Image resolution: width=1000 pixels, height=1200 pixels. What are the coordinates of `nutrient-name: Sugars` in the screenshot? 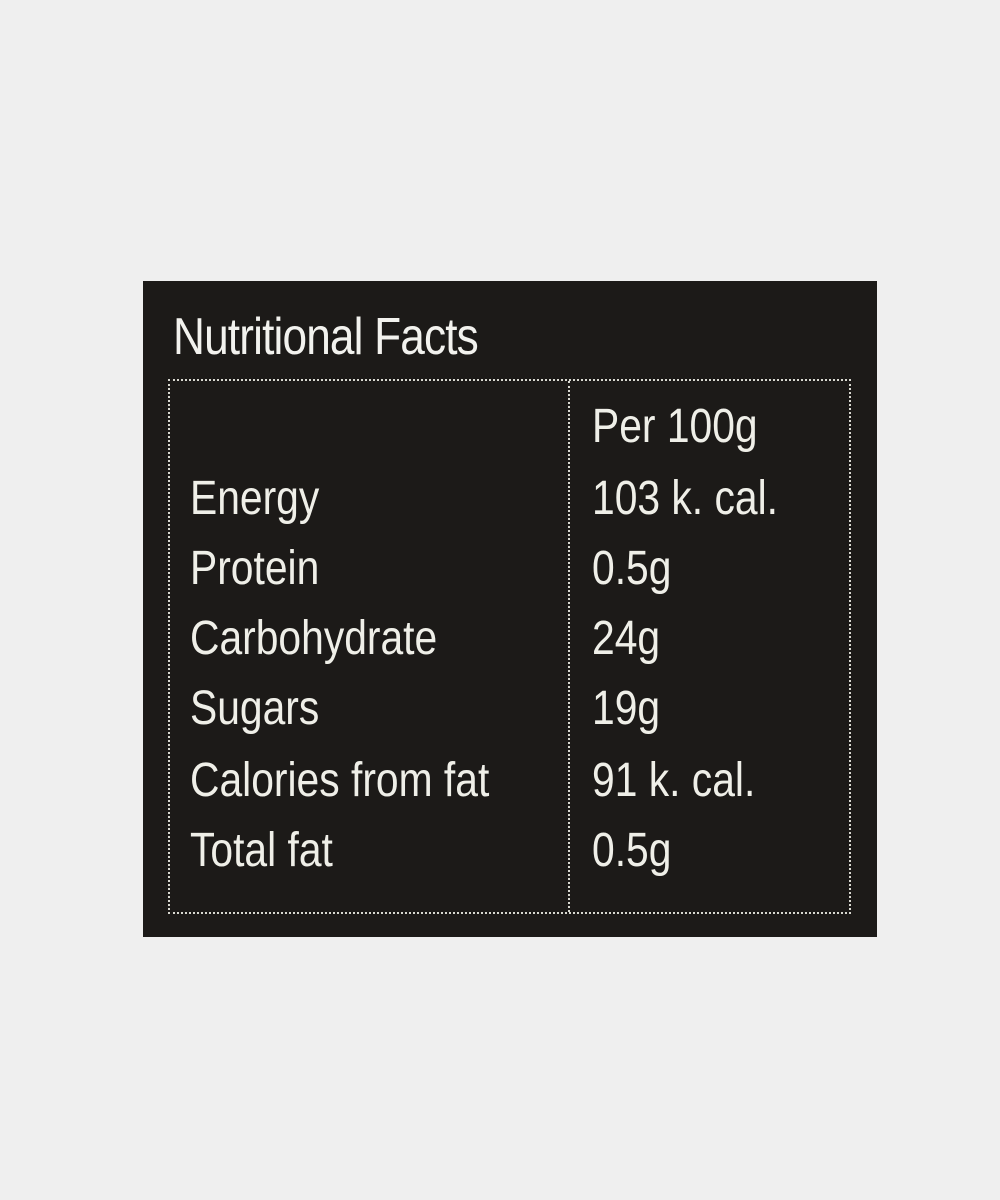 It's located at (255, 708).